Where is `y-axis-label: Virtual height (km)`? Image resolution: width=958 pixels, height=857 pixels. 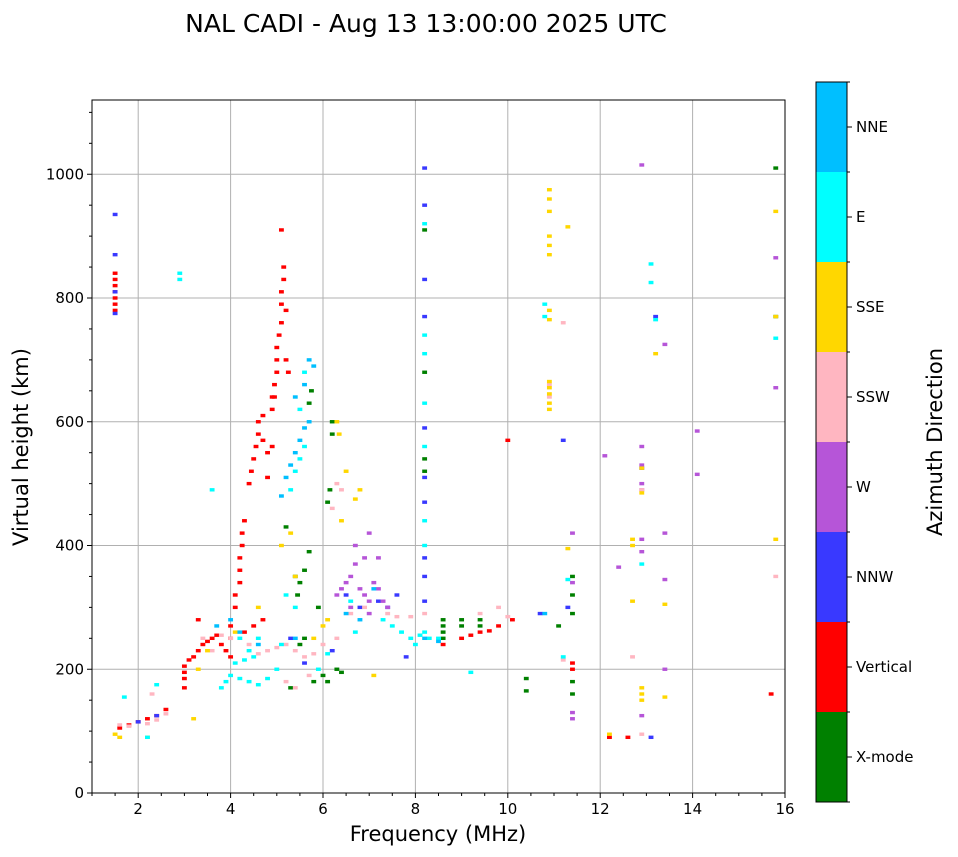
y-axis-label: Virtual height (km) is located at coordinates (21, 447).